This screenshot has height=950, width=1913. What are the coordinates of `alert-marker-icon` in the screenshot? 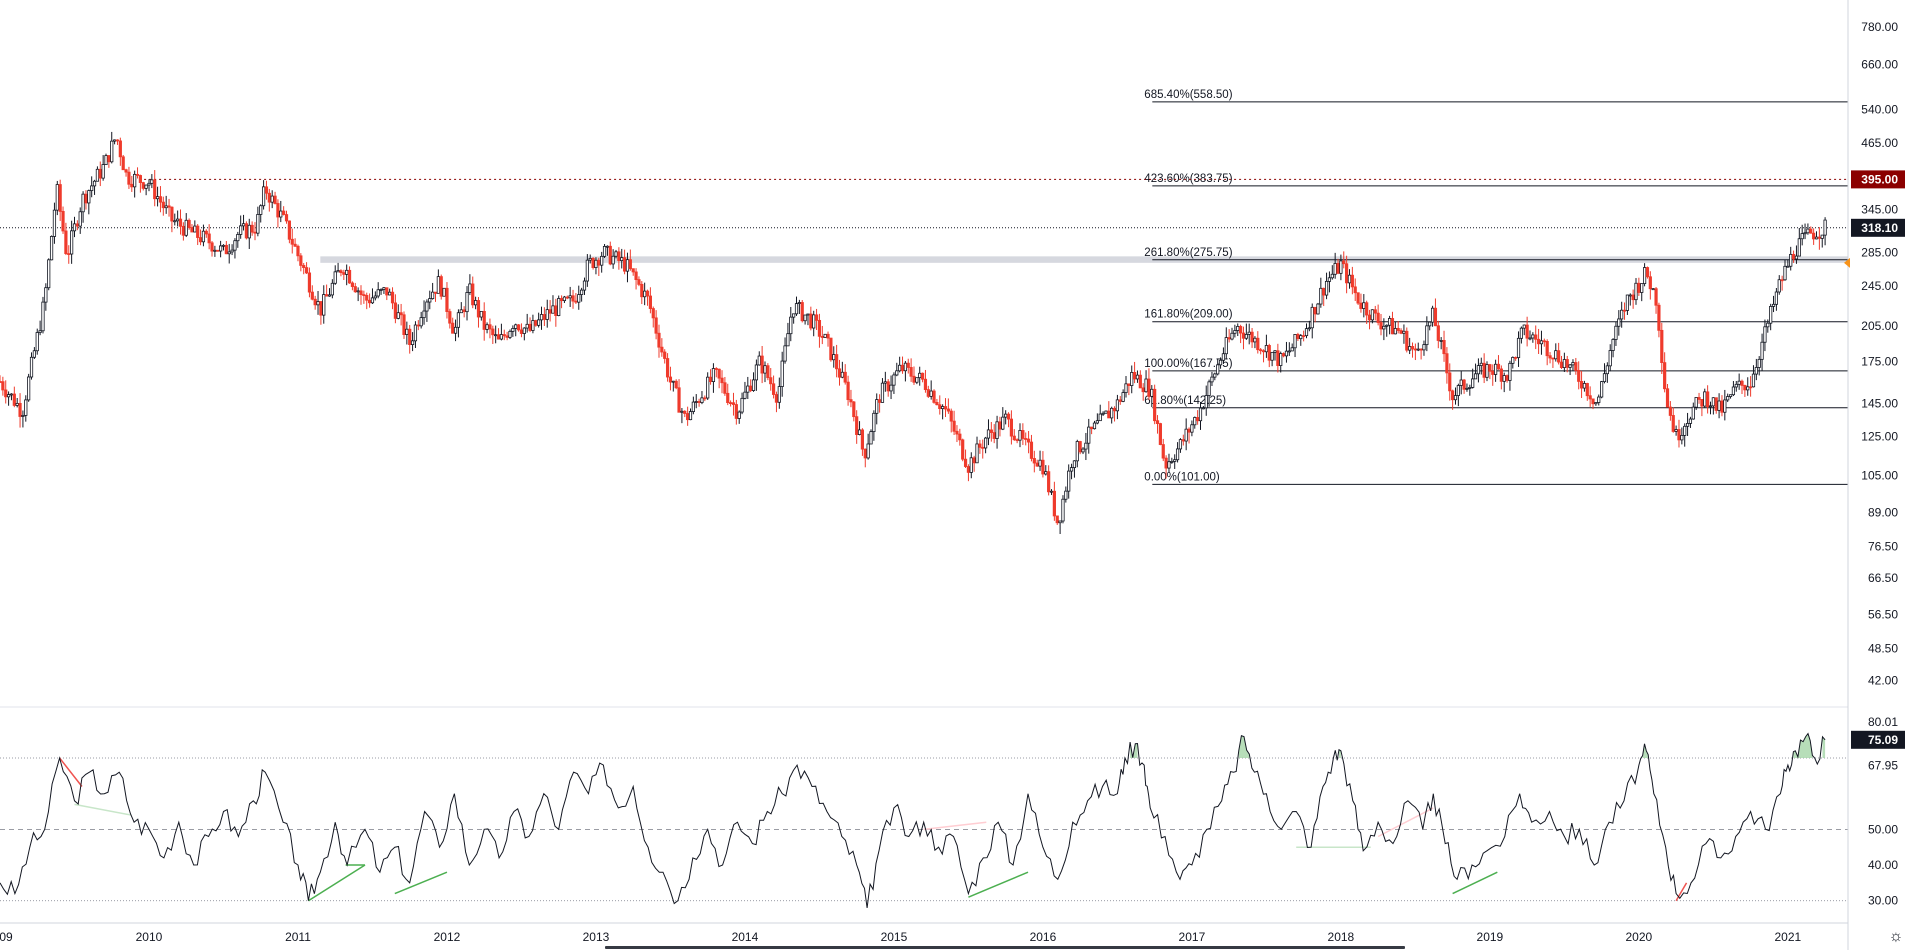 It's located at (1847, 262).